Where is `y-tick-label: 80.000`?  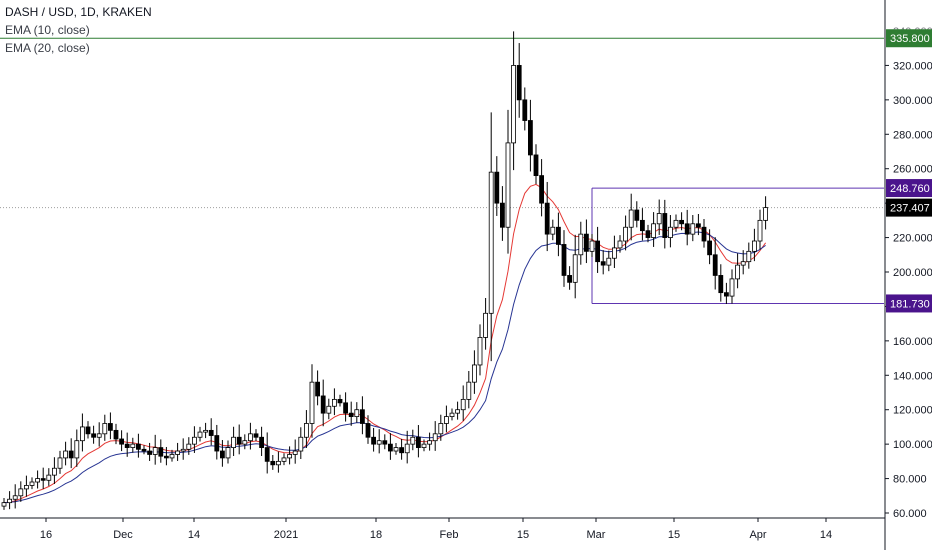
y-tick-label: 80.000 is located at coordinates (910, 480).